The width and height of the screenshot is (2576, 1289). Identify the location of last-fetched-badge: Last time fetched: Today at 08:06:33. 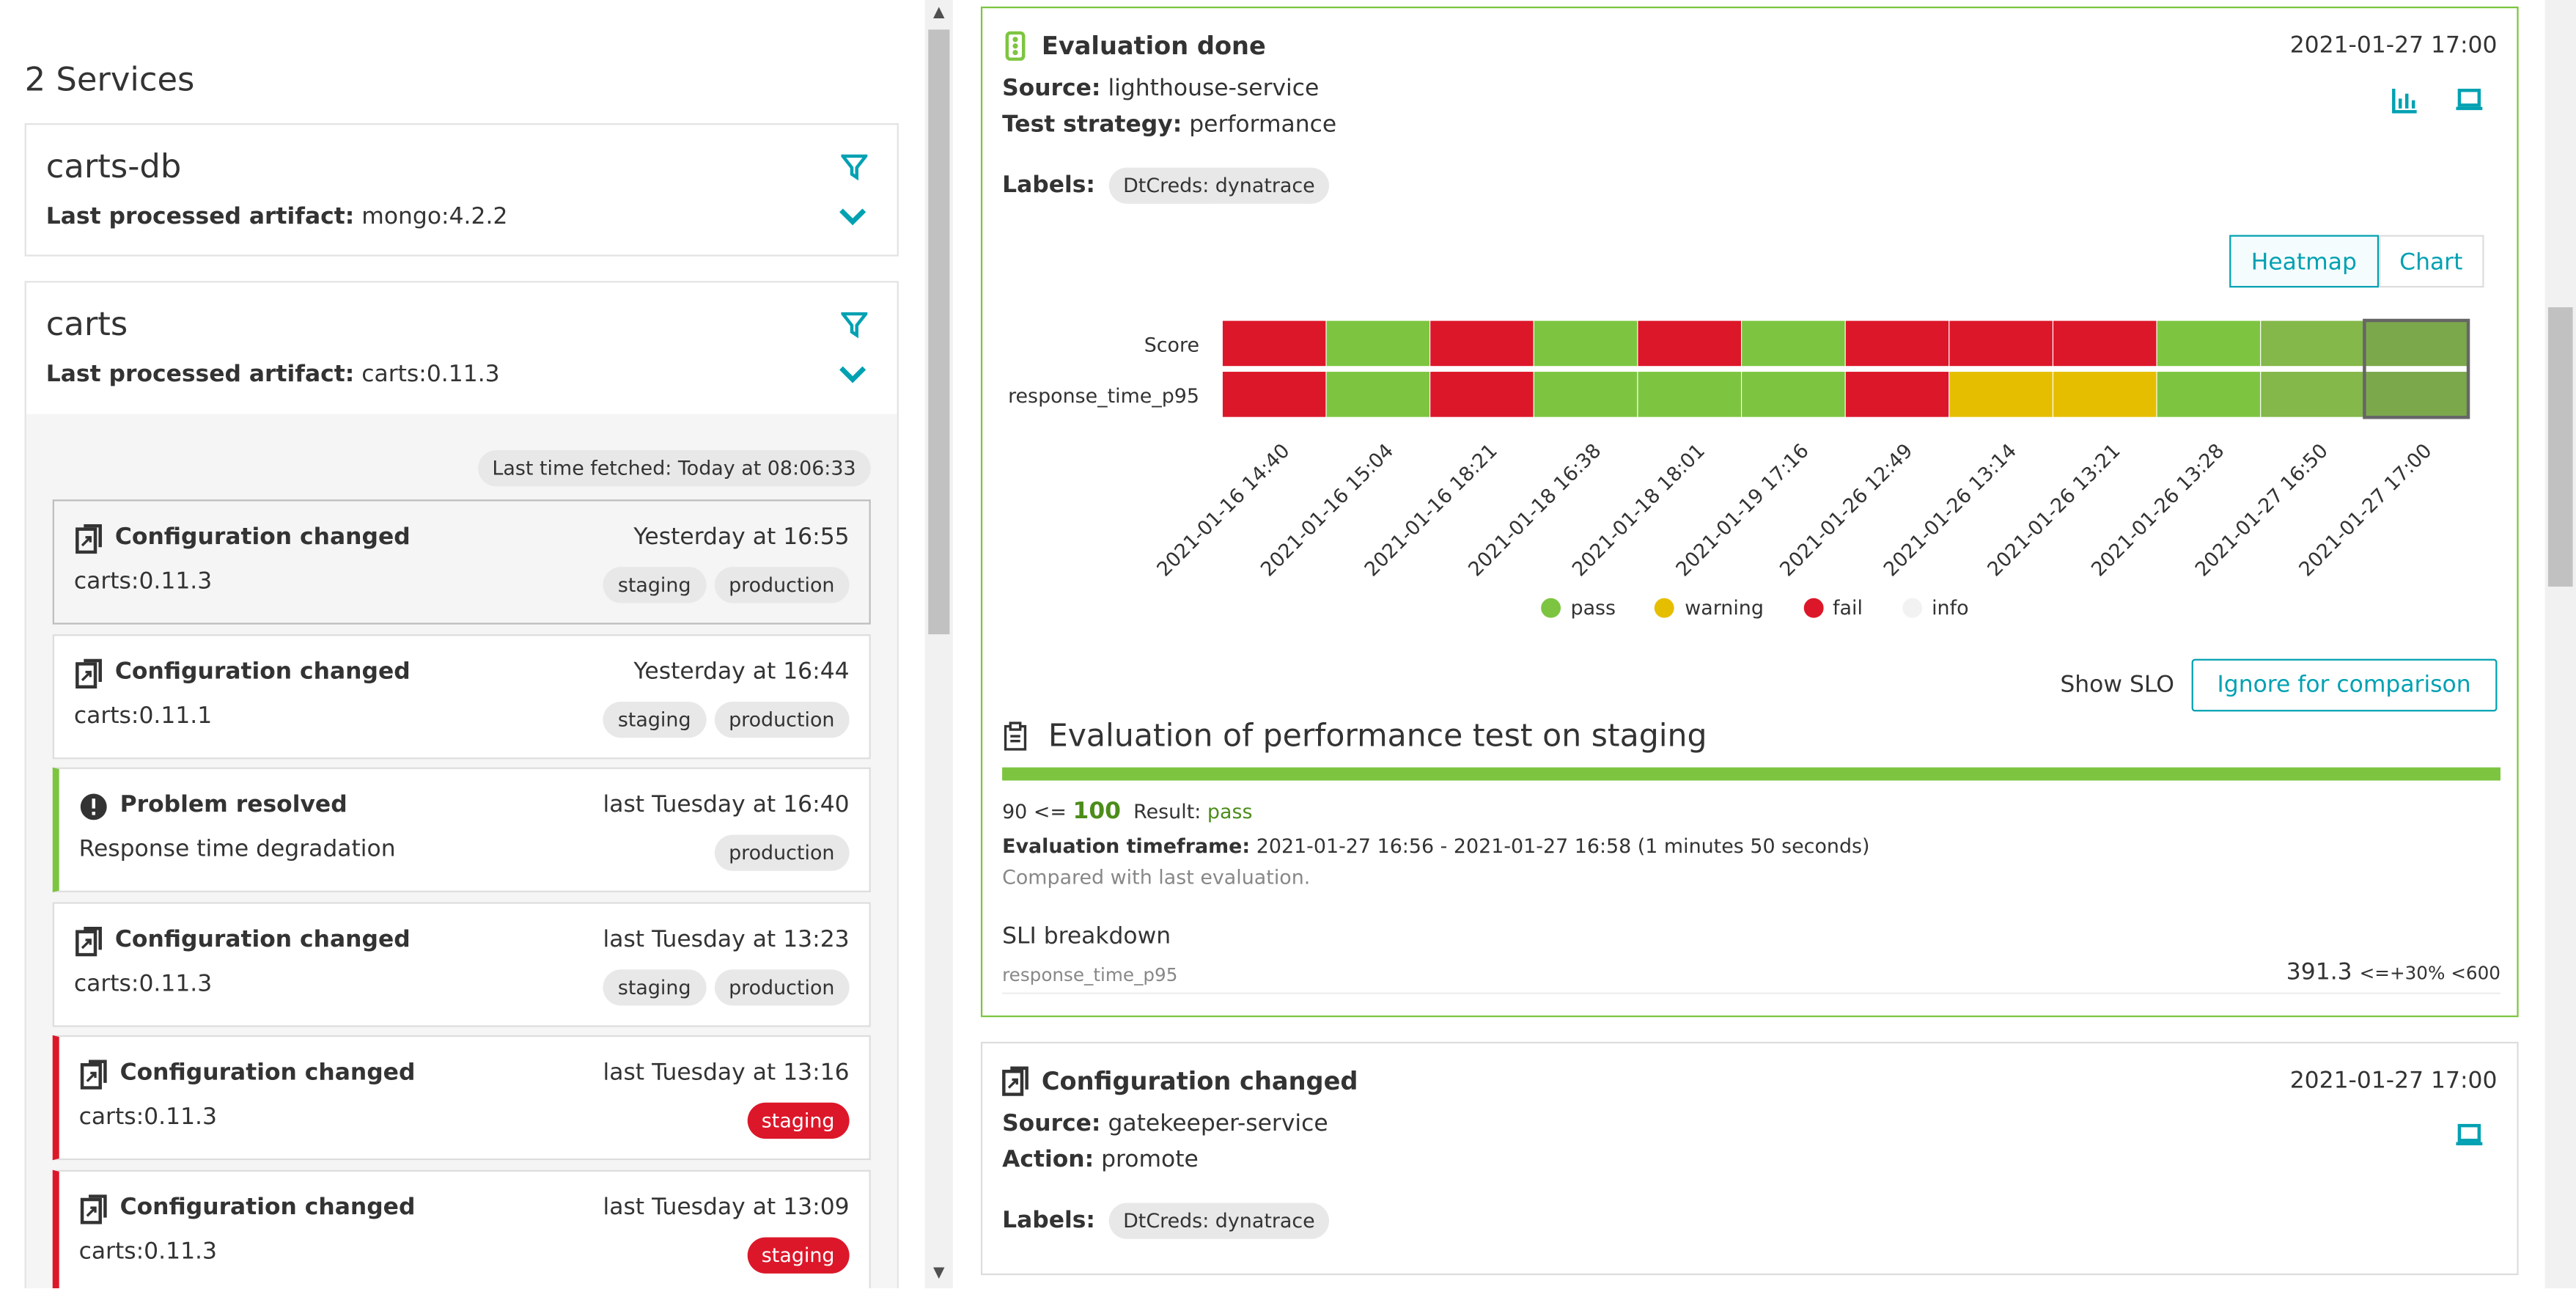
(674, 468).